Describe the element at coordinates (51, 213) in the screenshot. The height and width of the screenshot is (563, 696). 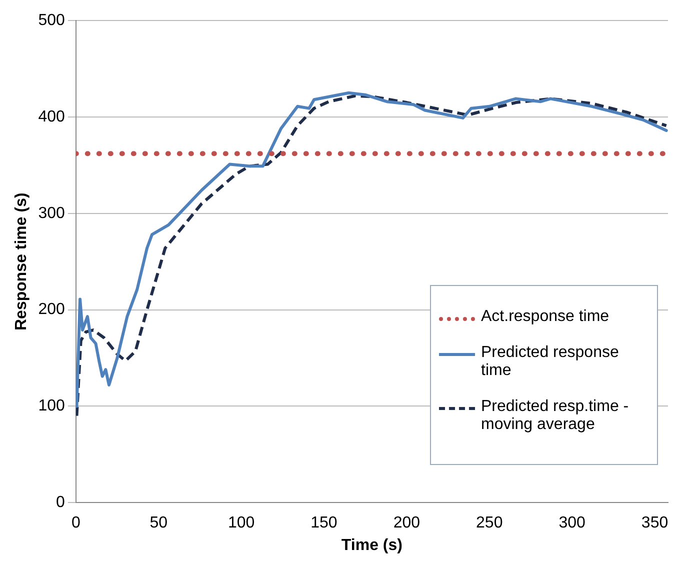
I see `y-tick-label: 300` at that location.